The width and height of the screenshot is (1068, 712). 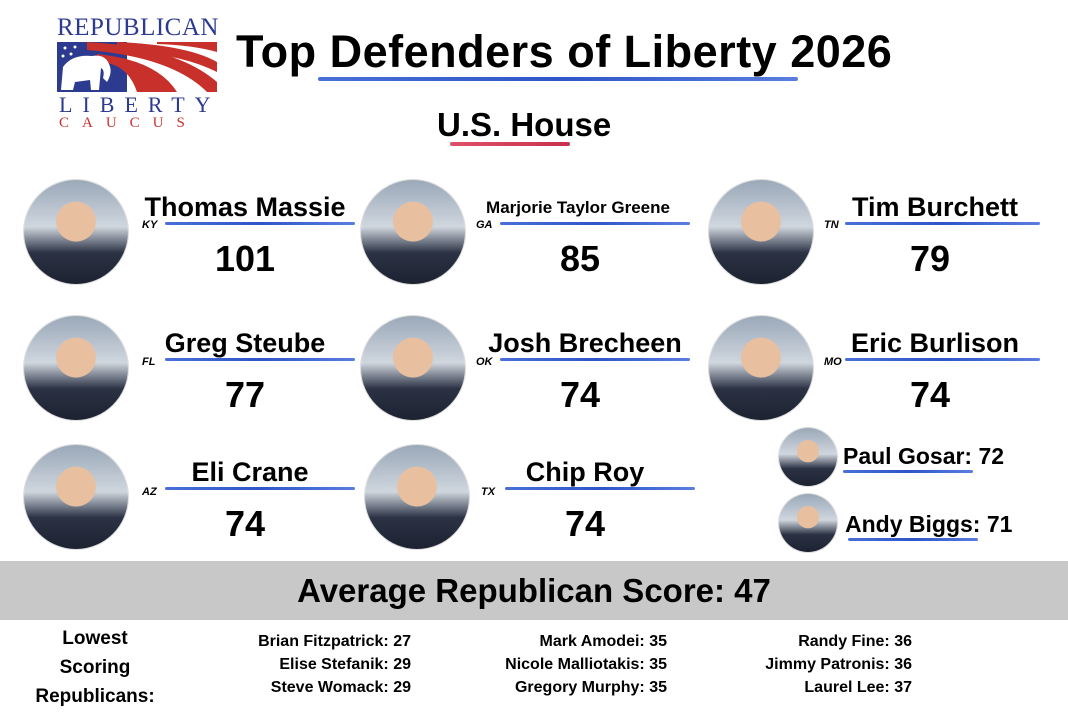 What do you see at coordinates (149, 362) in the screenshot?
I see `member-state: FL` at bounding box center [149, 362].